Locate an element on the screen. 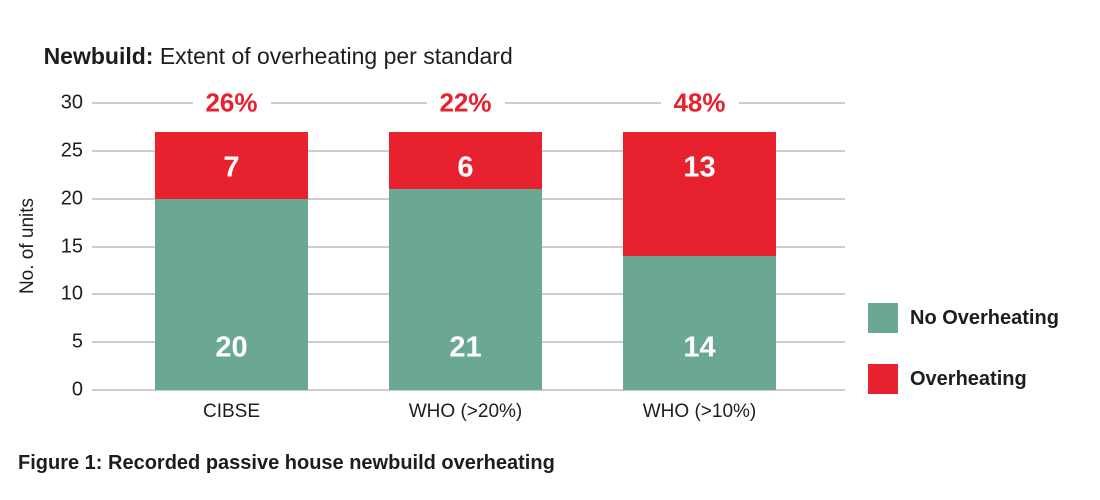 This screenshot has height=500, width=1100. no-overheating-value-label: 20 is located at coordinates (231, 347).